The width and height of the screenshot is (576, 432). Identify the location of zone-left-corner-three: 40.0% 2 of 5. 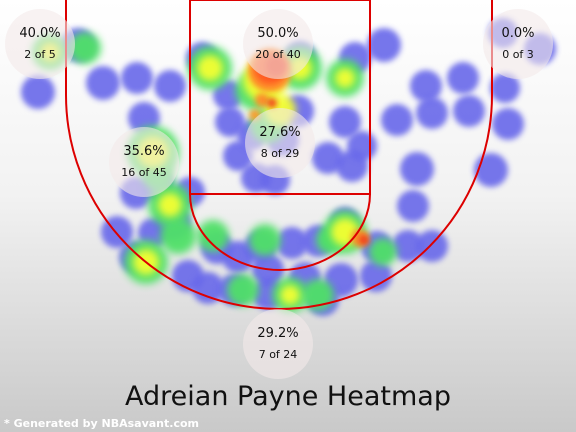
(40, 44).